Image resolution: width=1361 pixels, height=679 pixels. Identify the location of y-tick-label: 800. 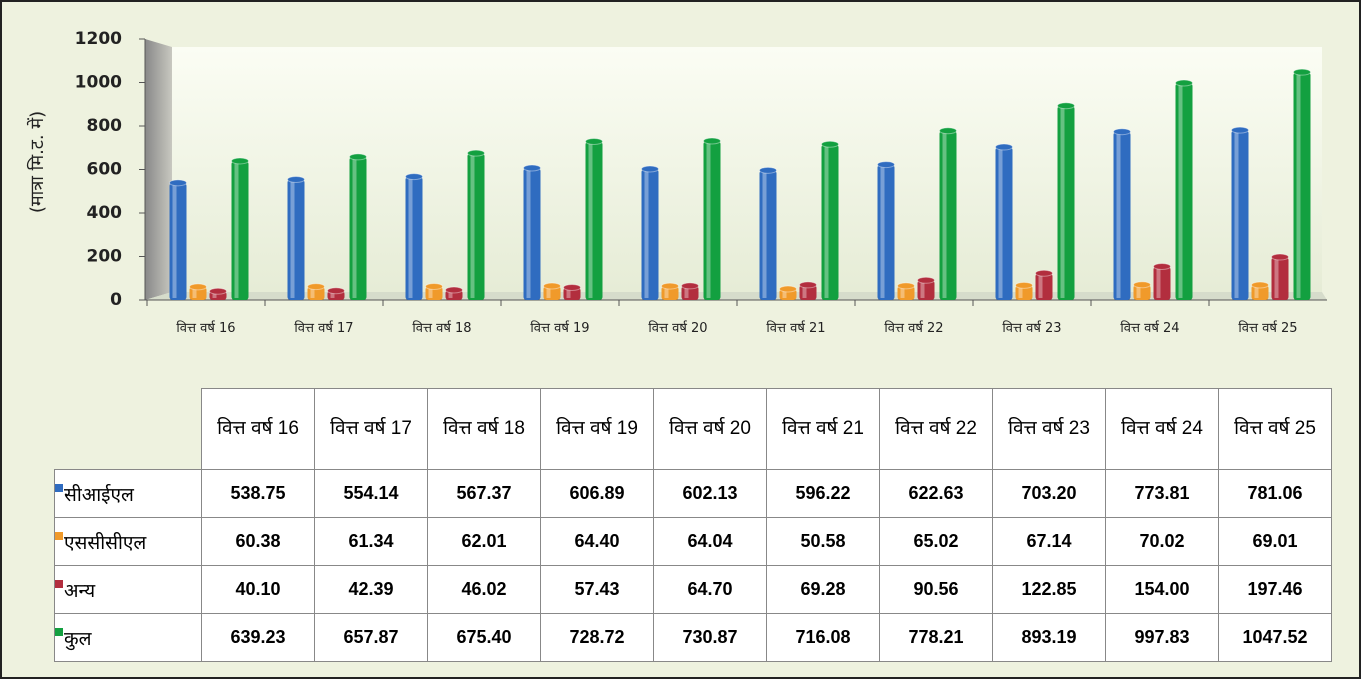
(105, 126).